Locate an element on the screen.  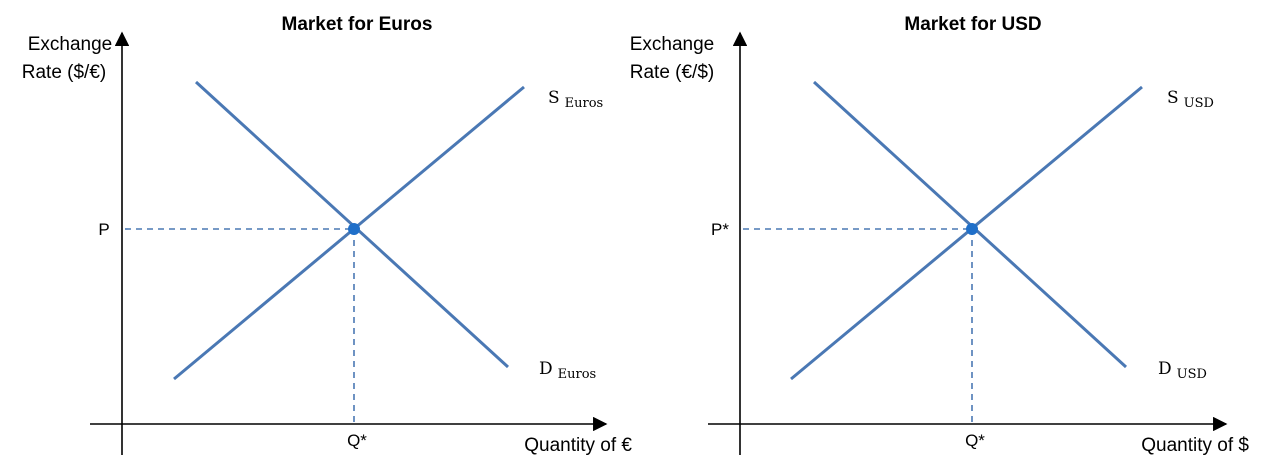
demand-curve-label: D Euros is located at coordinates (567, 370).